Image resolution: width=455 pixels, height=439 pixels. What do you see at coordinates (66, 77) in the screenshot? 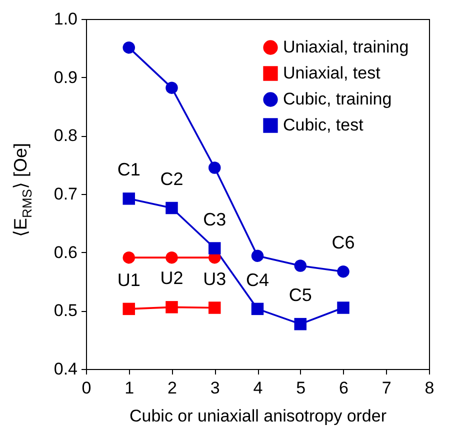
I see `y-tick-label: 0.9` at bounding box center [66, 77].